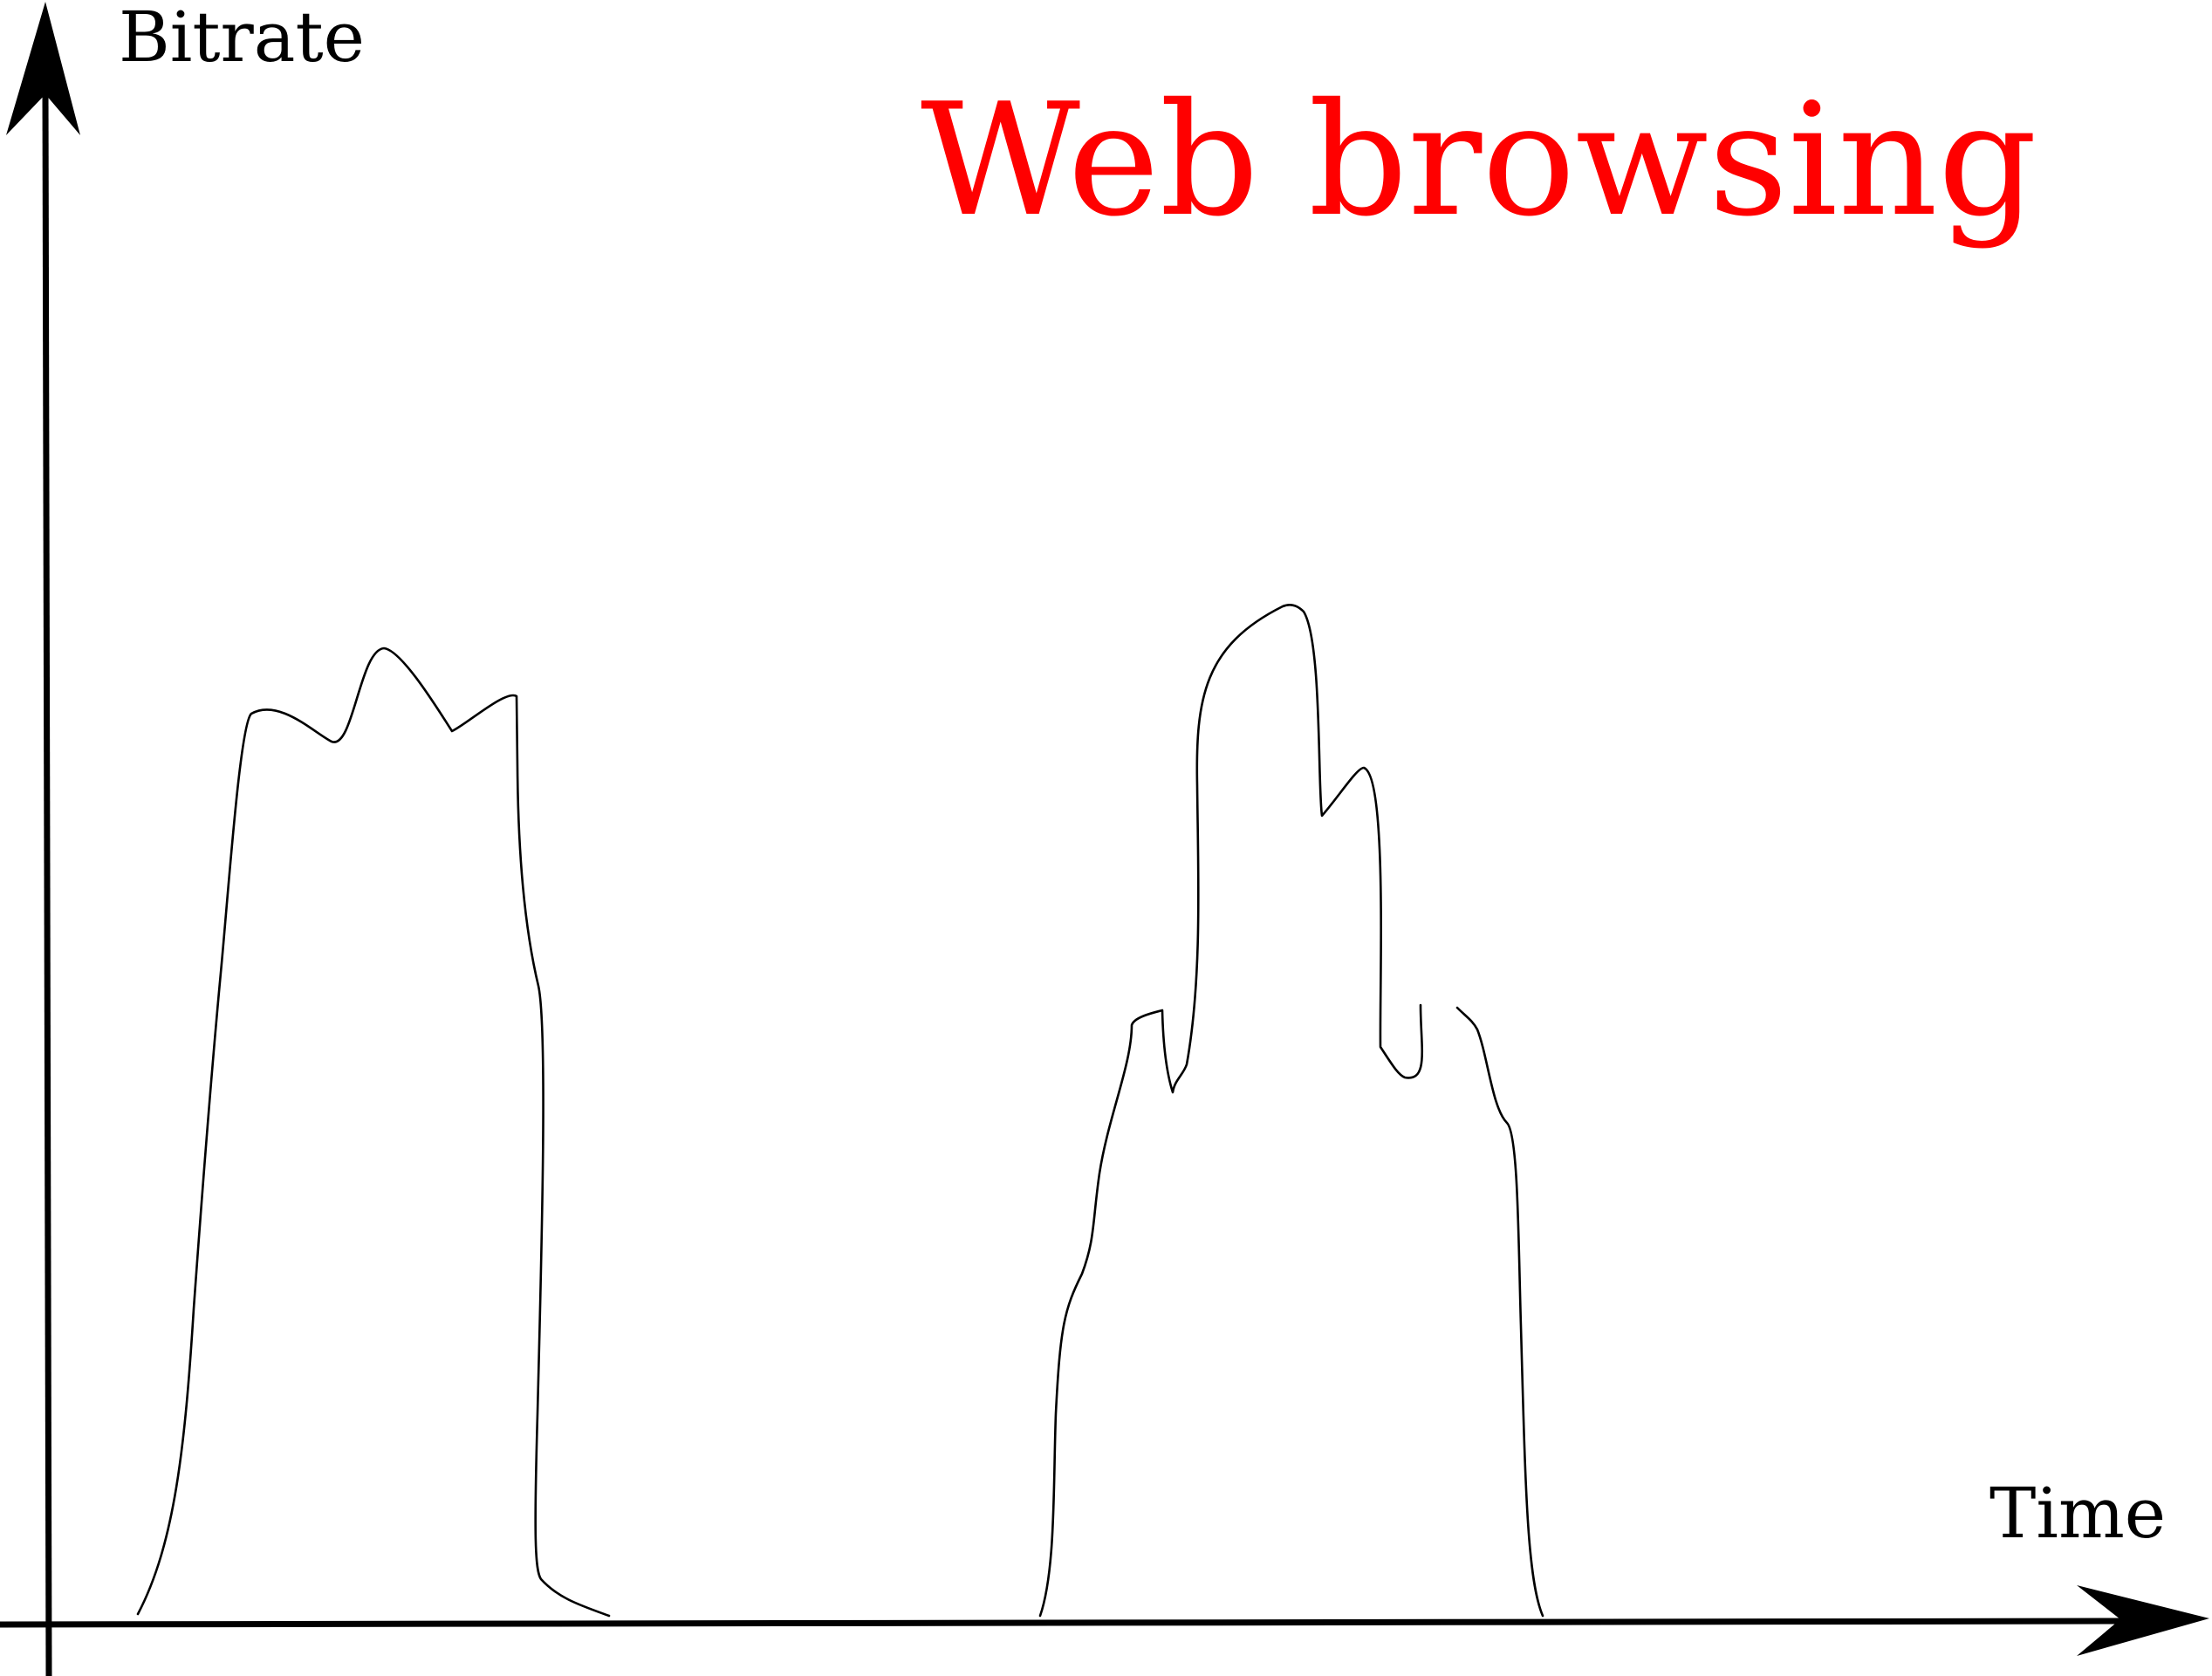 This screenshot has height=1676, width=2212. I want to click on x-axis-label: Time, so click(2077, 1513).